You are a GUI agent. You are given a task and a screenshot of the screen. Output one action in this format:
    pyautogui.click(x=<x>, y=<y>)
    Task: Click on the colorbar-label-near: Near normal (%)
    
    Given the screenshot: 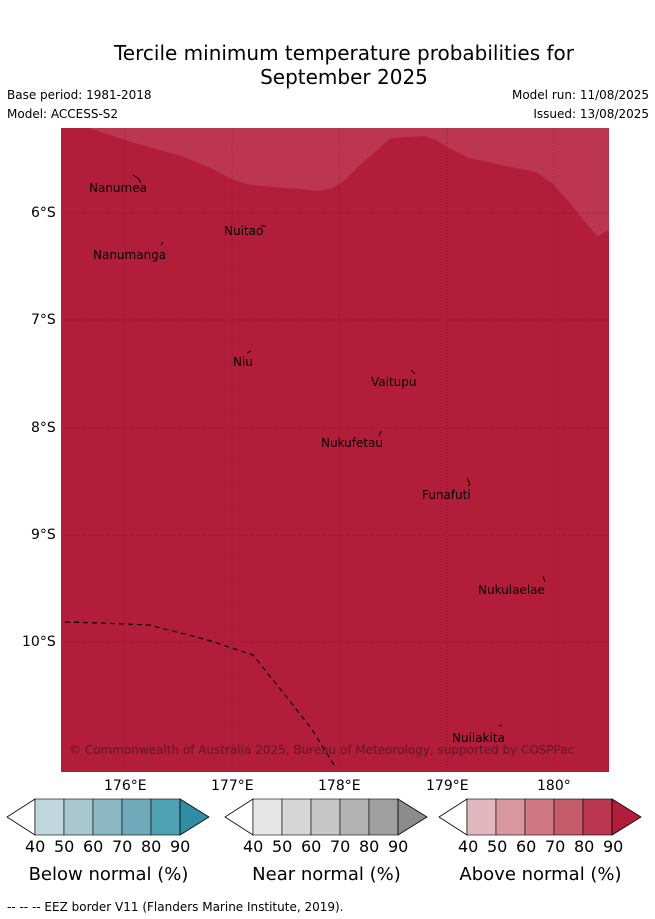 What is the action you would take?
    pyautogui.click(x=326, y=874)
    